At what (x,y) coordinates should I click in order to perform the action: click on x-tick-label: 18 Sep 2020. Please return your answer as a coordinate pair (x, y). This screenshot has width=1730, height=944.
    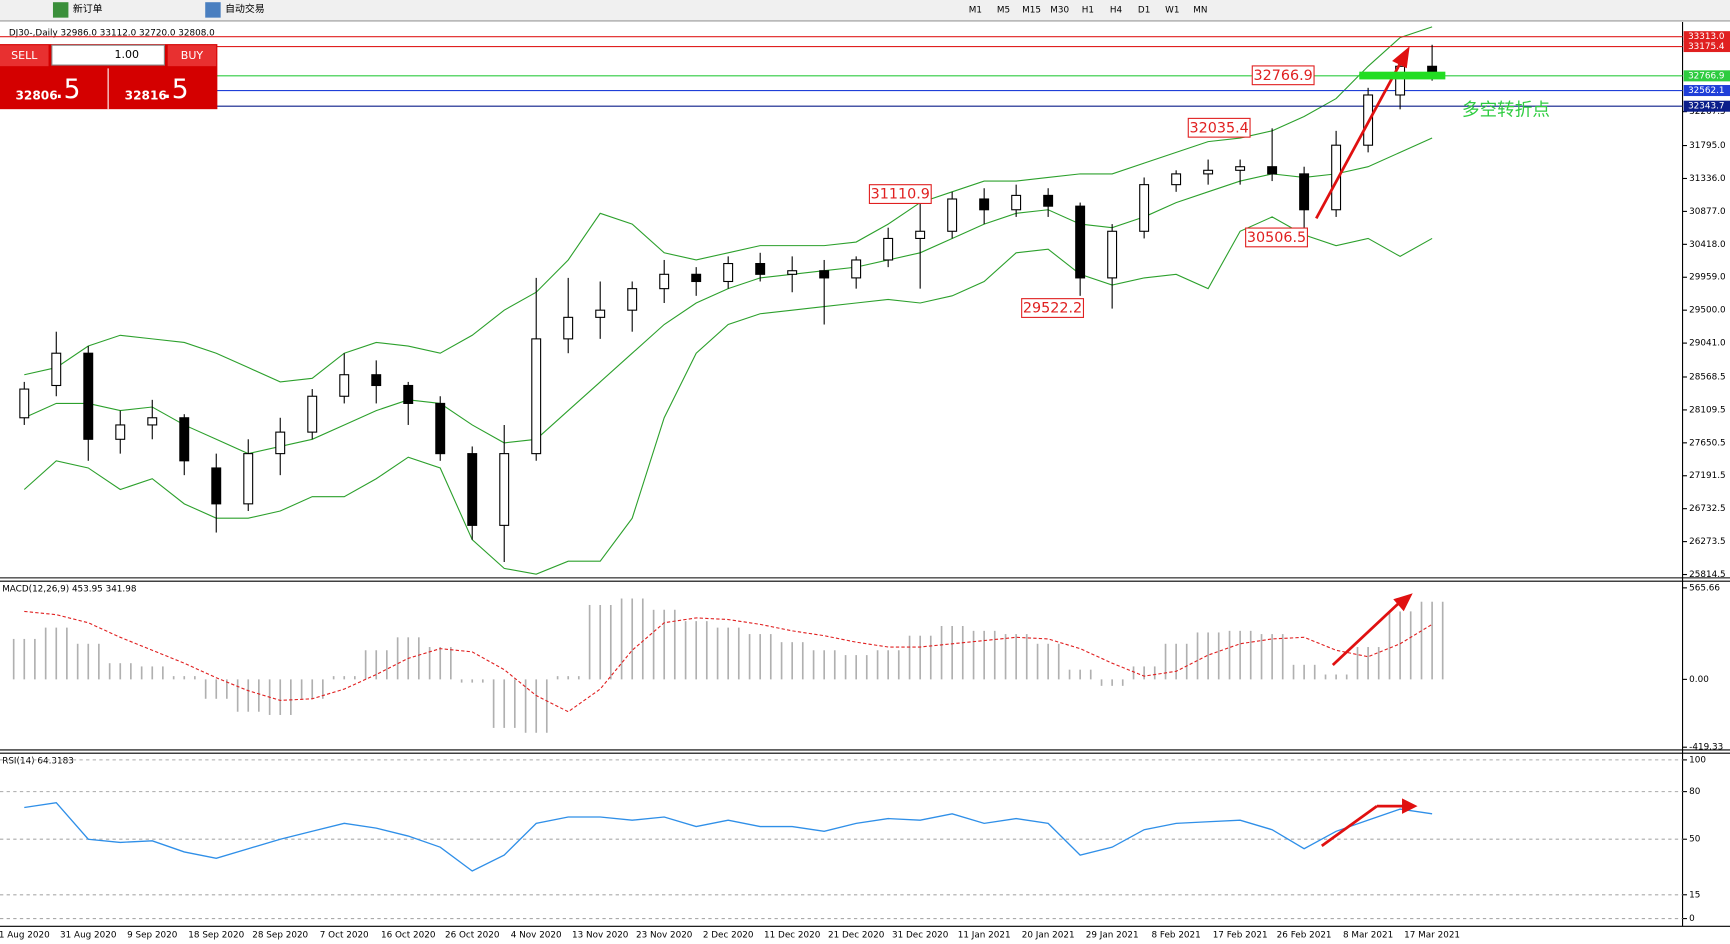
    Looking at the image, I should click on (216, 936).